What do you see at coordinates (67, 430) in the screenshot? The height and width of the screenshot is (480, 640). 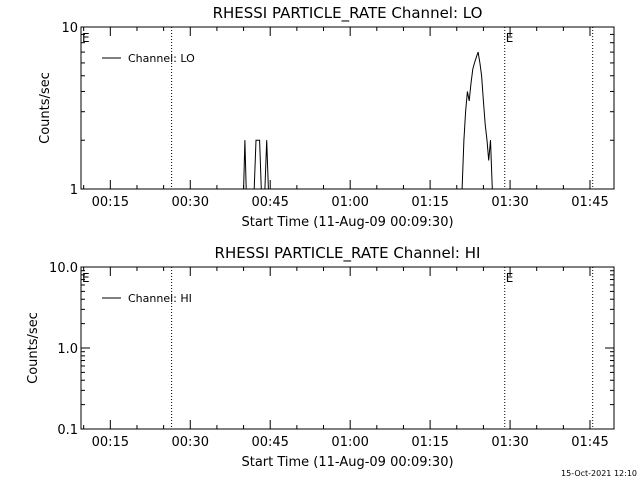 I see `y-tick-label: 0.1` at bounding box center [67, 430].